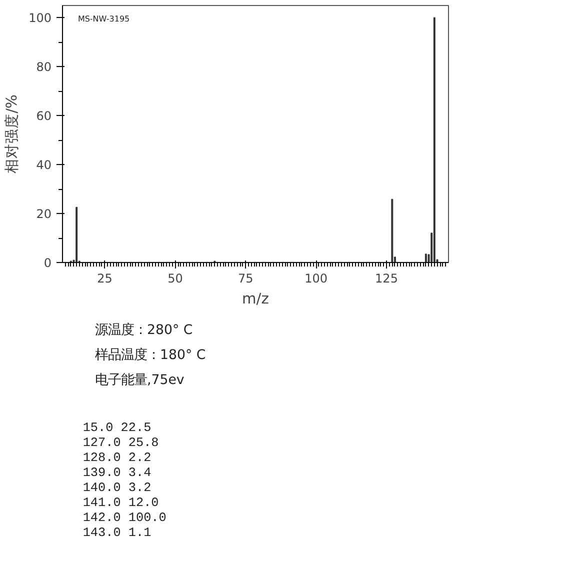  I want to click on x-tick-label: 50, so click(175, 279).